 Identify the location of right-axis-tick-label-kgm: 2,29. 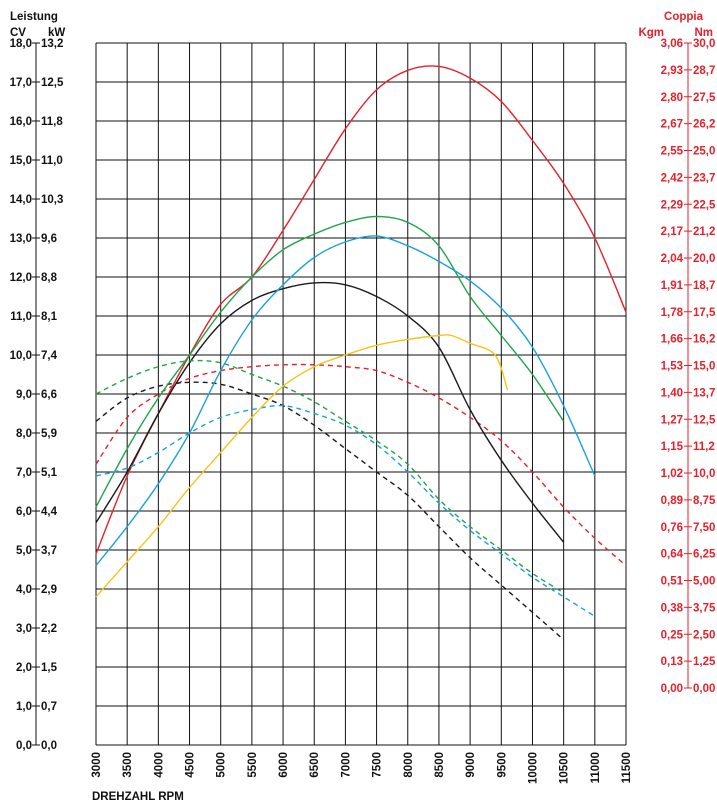
(672, 205).